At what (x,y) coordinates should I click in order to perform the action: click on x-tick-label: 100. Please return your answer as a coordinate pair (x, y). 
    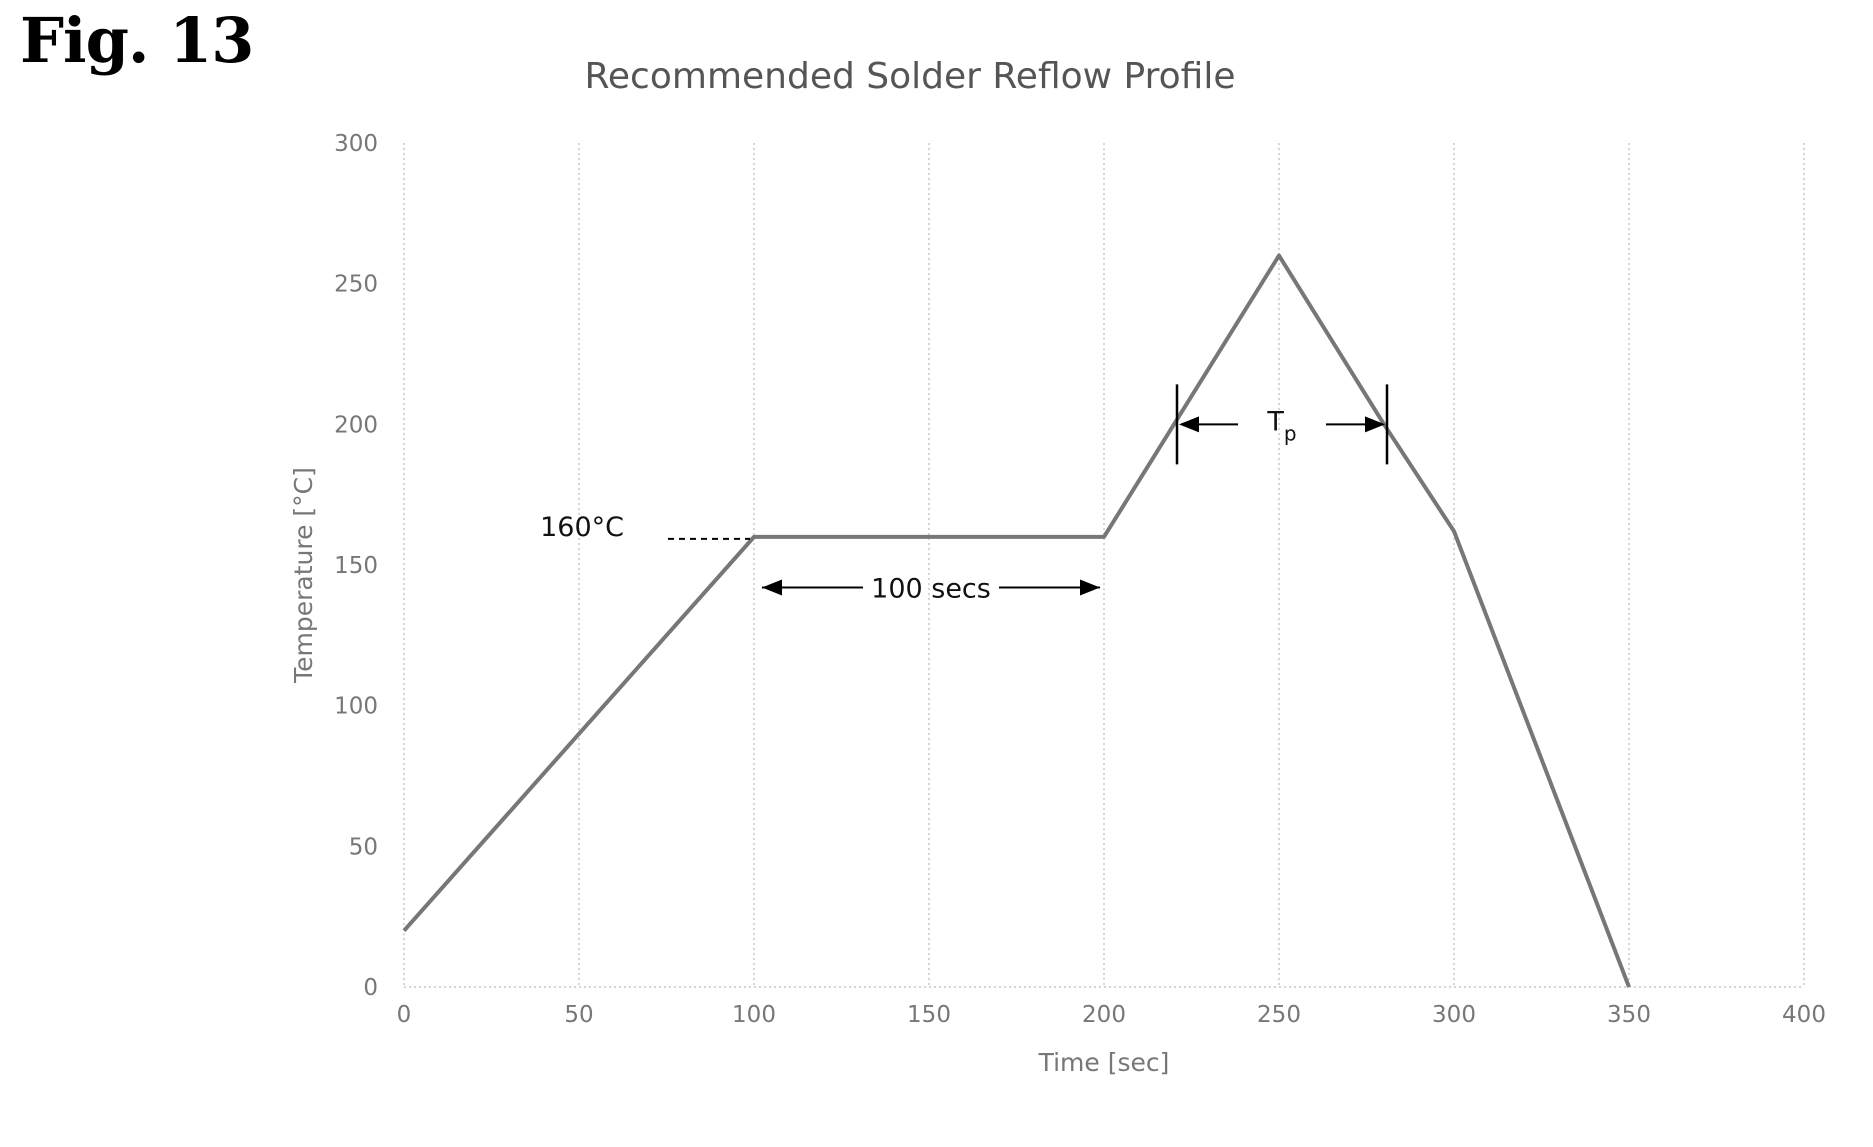
    Looking at the image, I should click on (754, 1015).